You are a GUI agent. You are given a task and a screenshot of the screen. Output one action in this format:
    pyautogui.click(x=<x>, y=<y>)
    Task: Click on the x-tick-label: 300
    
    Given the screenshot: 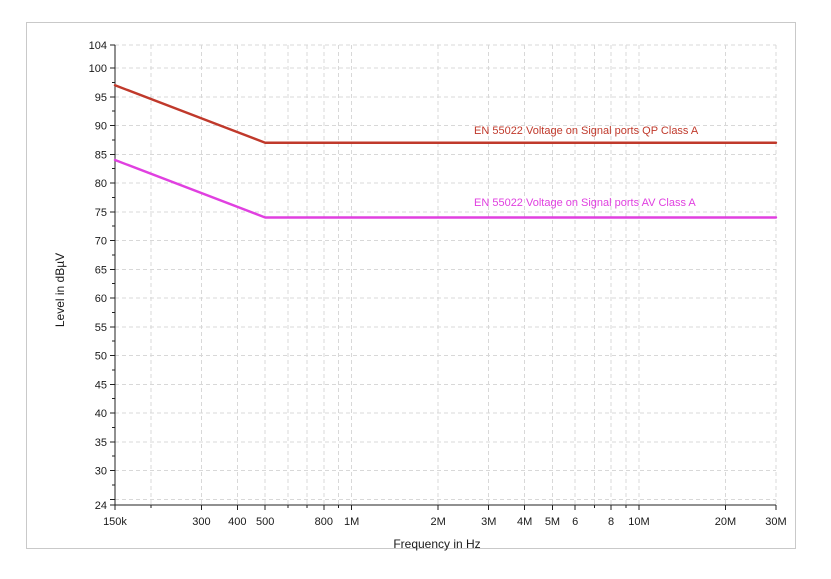 What is the action you would take?
    pyautogui.click(x=201, y=522)
    